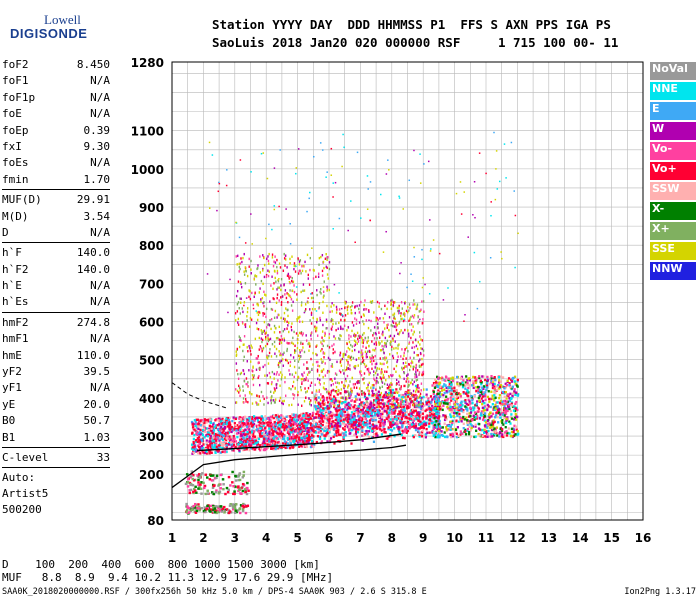  Describe the element at coordinates (56, 65) in the screenshot. I see `param-row: foF2 8.450` at that location.